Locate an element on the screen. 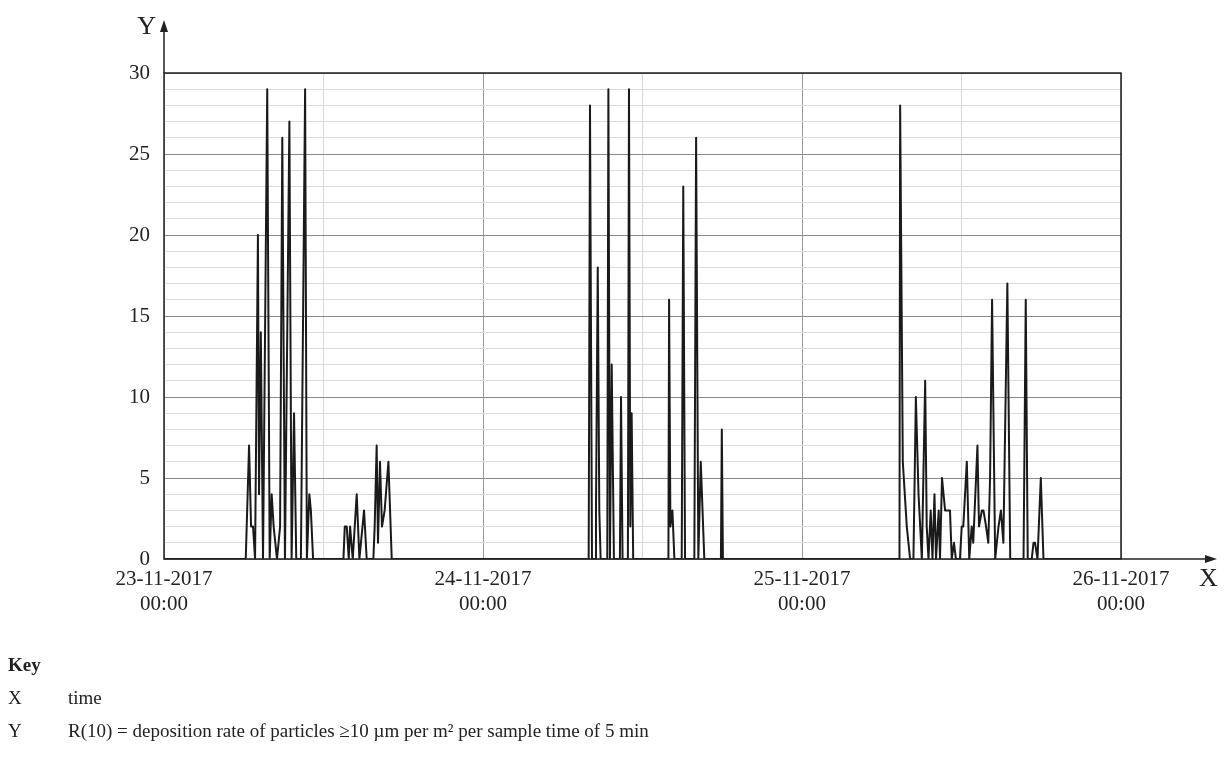 Image resolution: width=1224 pixels, height=758 pixels. y-tick-label: 30 is located at coordinates (139, 71).